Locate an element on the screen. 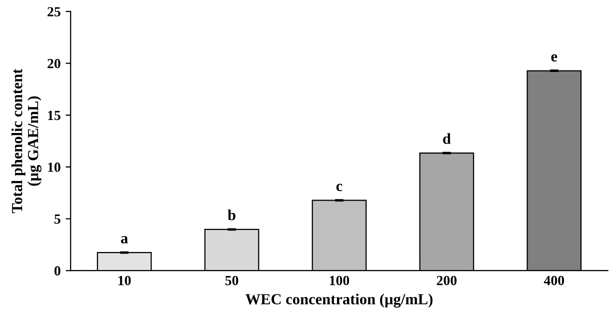 The image size is (614, 328). annotation: c is located at coordinates (339, 188).